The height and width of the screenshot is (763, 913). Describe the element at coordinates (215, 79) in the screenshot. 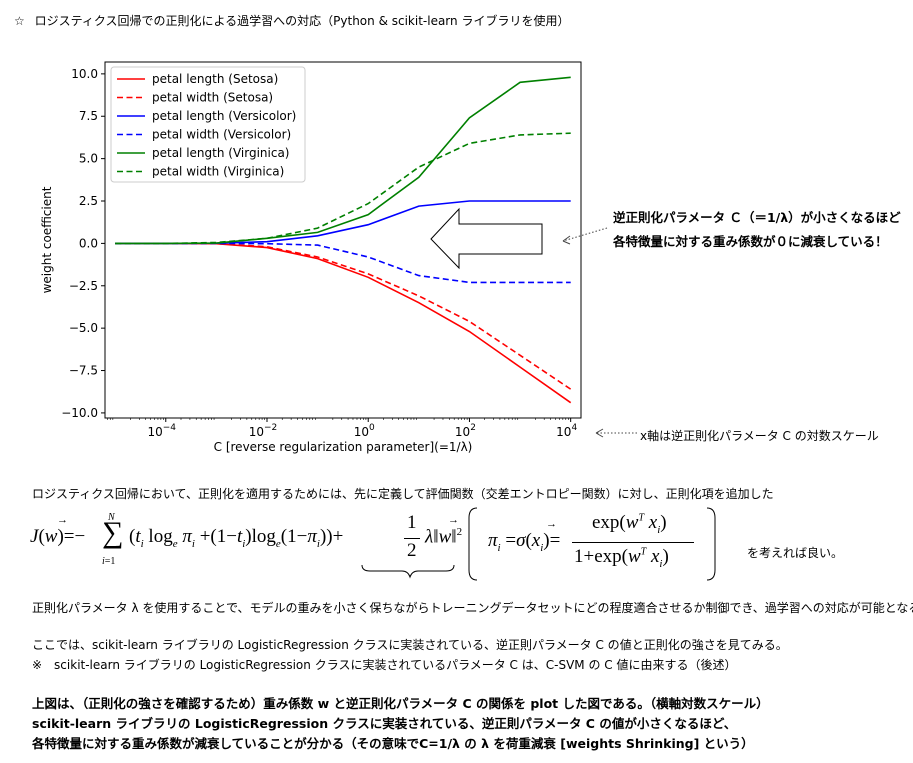

I see `legend-entry: petal length (Setosa)` at that location.